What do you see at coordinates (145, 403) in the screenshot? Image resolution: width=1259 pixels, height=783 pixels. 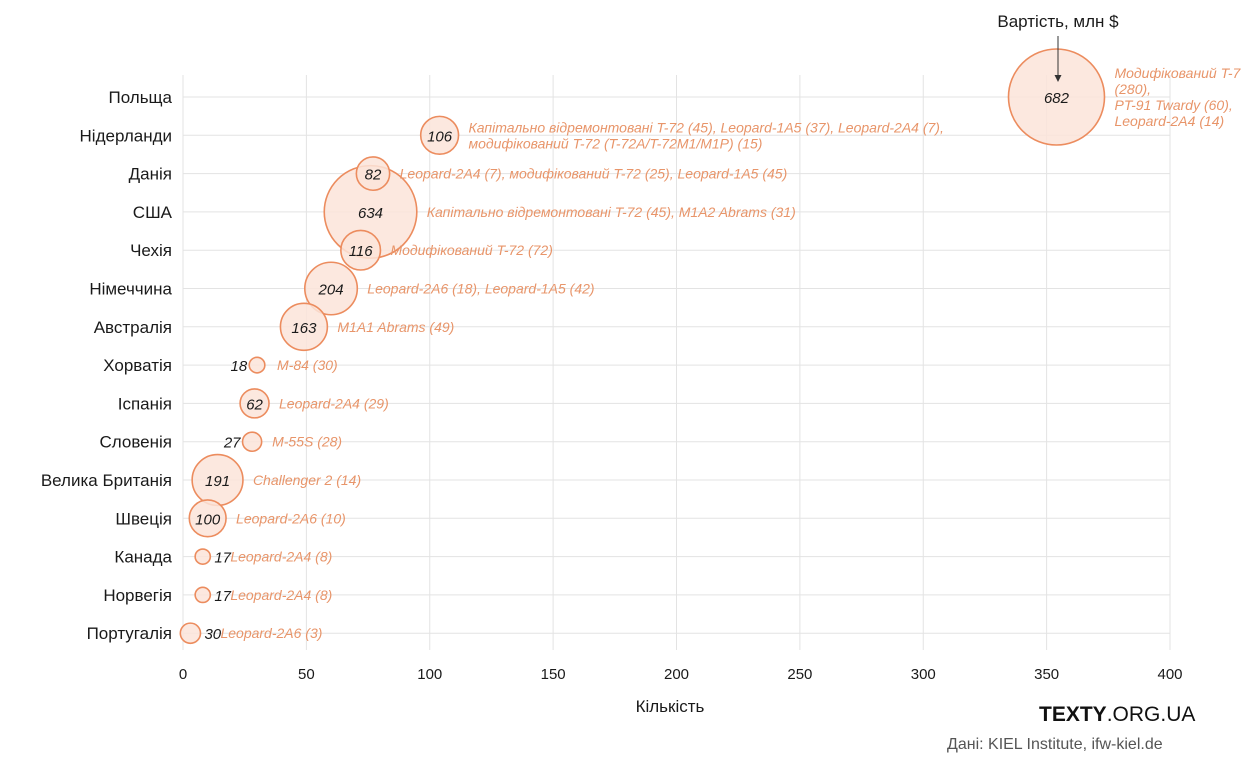 I see `country-label: Іспанія` at bounding box center [145, 403].